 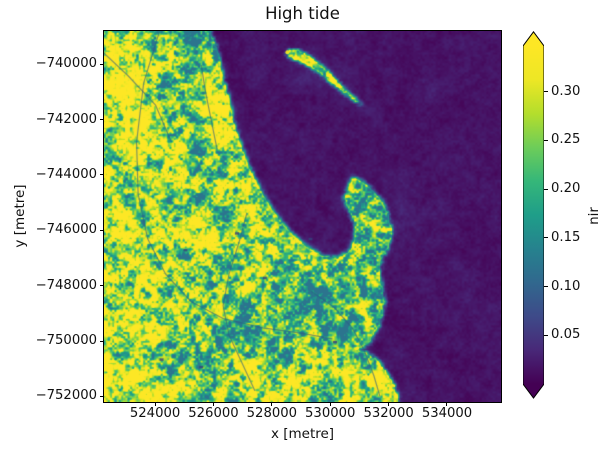 What do you see at coordinates (330, 413) in the screenshot?
I see `x-tick-label: 530000` at bounding box center [330, 413].